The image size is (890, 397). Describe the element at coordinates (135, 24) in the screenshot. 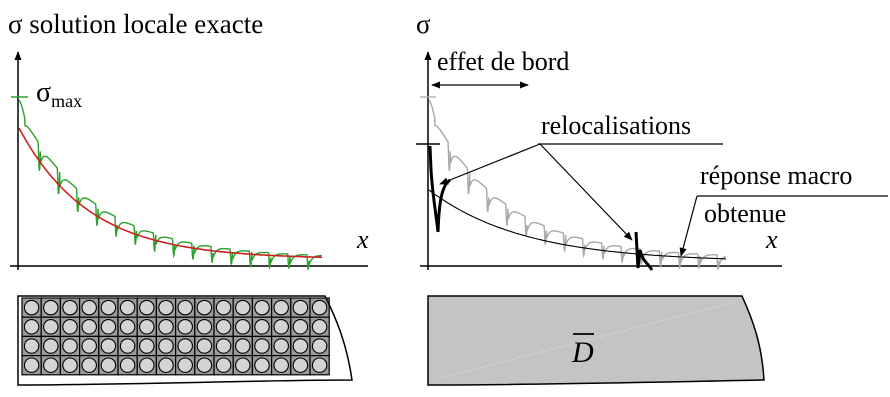

I see `left-panel-title: σ solution locale exacte` at that location.